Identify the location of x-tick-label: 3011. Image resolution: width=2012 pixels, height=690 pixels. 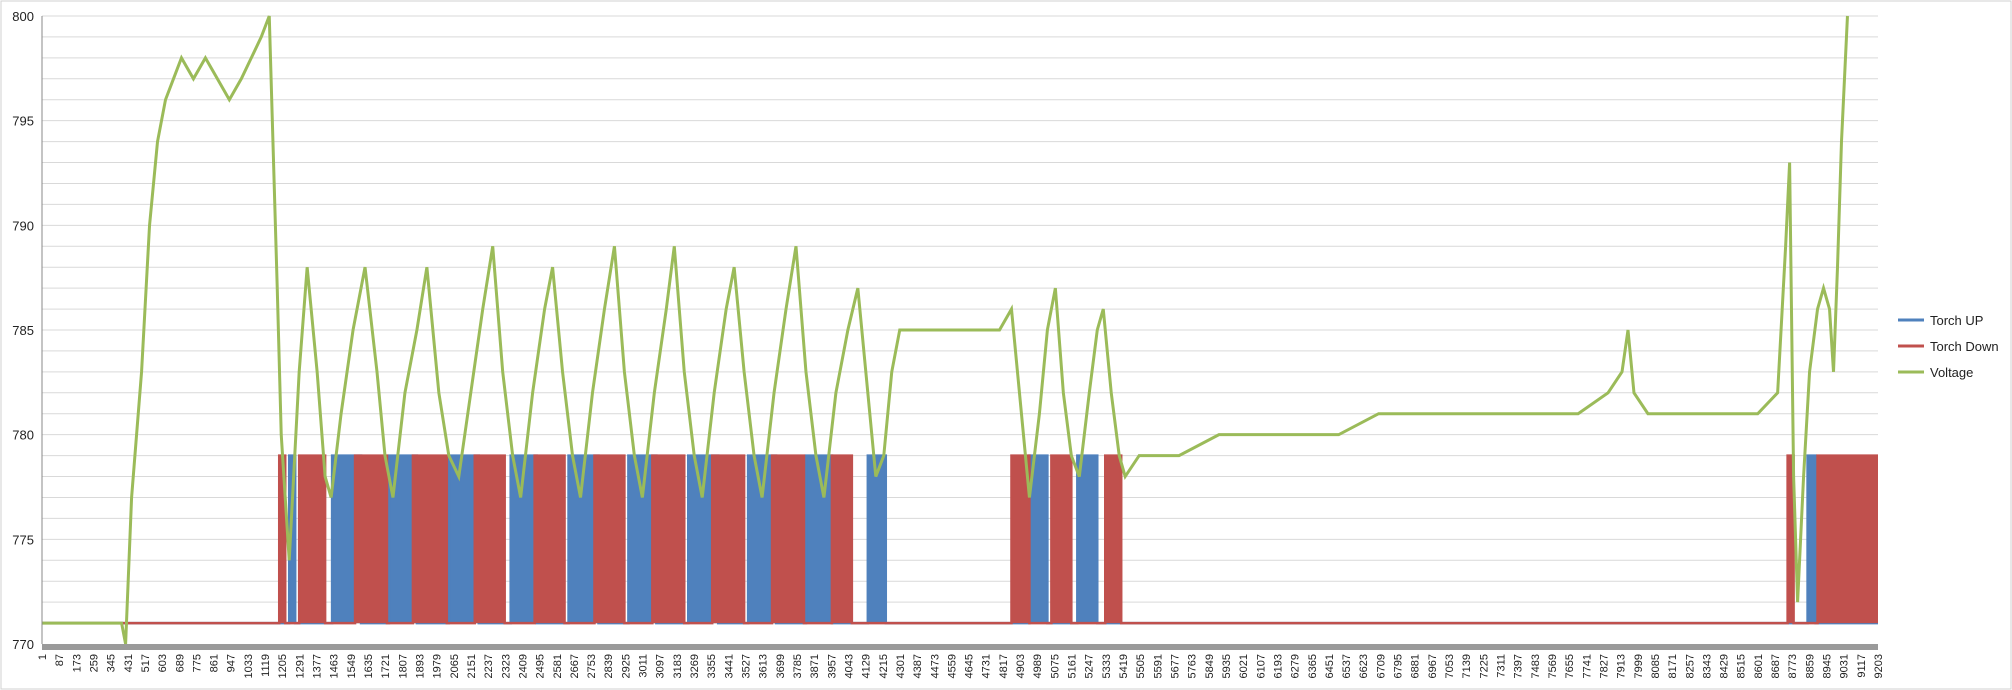
(644, 666).